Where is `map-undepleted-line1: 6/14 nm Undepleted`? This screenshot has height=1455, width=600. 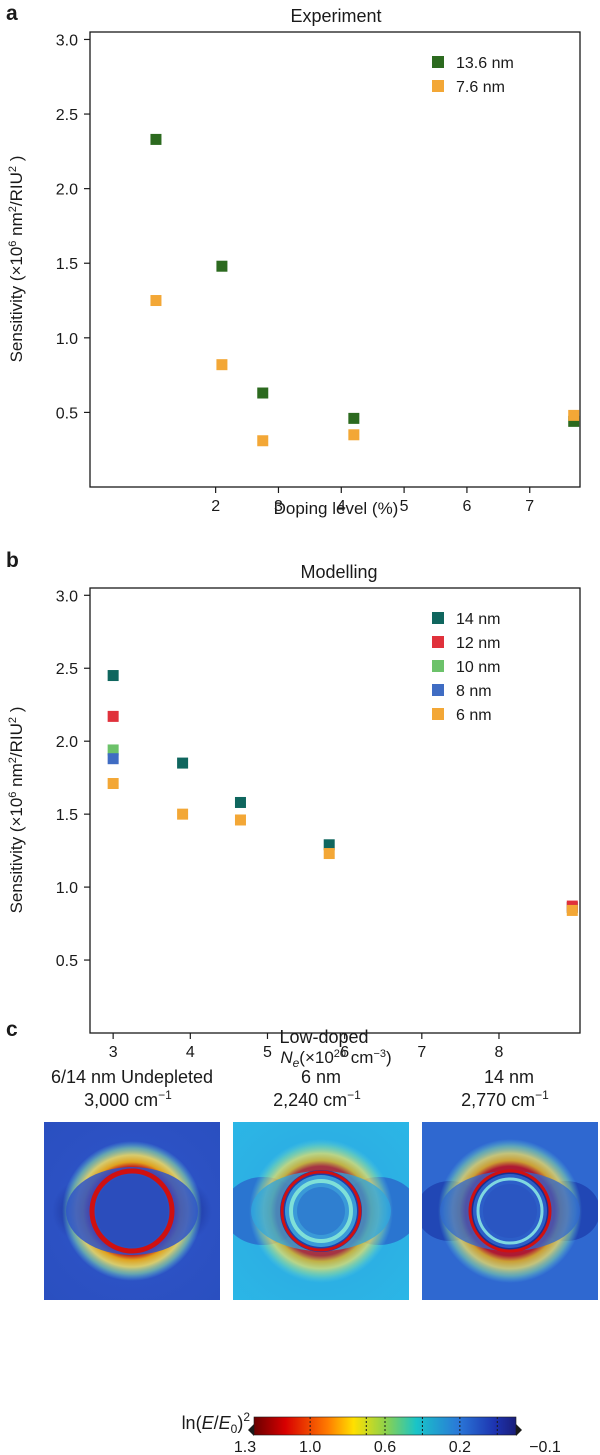 map-undepleted-line1: 6/14 nm Undepleted is located at coordinates (132, 1077).